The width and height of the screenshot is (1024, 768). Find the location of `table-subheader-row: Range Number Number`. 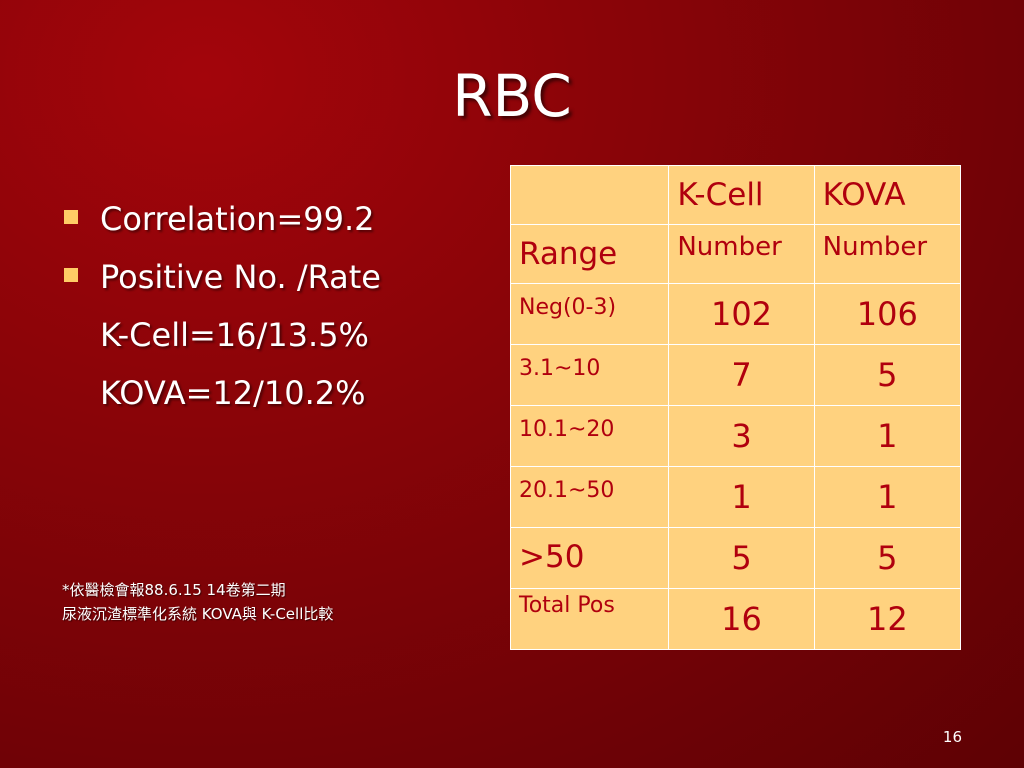

table-subheader-row: Range Number Number is located at coordinates (735, 254).